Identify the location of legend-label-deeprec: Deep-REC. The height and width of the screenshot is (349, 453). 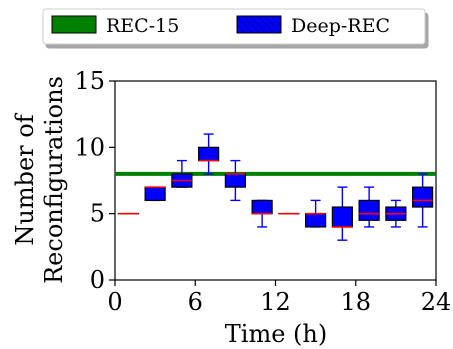
(340, 26).